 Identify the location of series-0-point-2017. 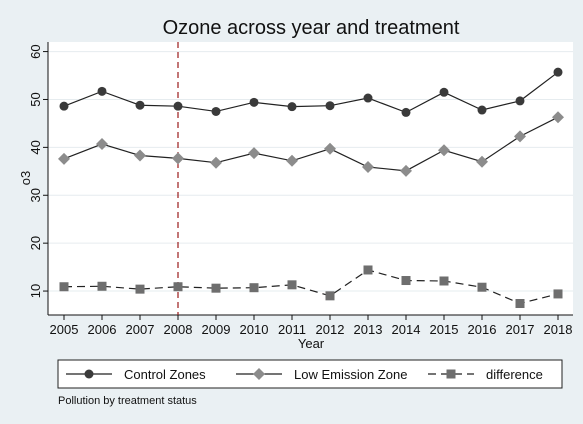
(520, 101).